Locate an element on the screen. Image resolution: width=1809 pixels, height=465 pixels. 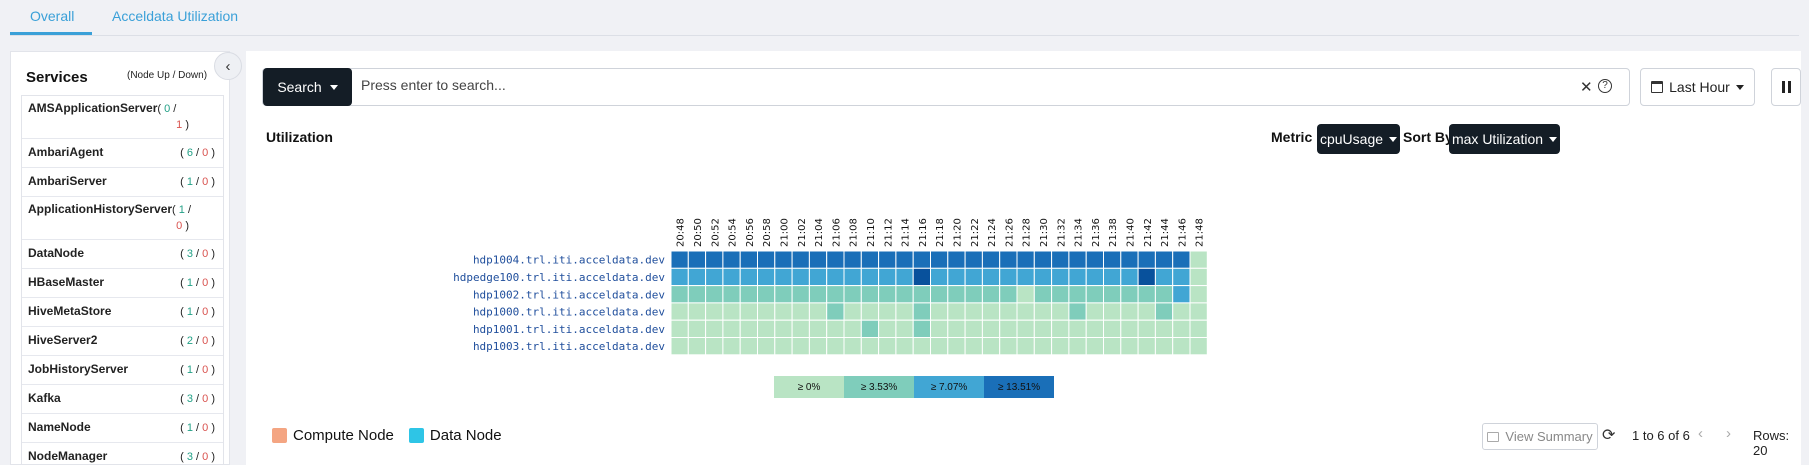
host-label: hdp1000.trl.iti.acceldata.dev is located at coordinates (569, 312).